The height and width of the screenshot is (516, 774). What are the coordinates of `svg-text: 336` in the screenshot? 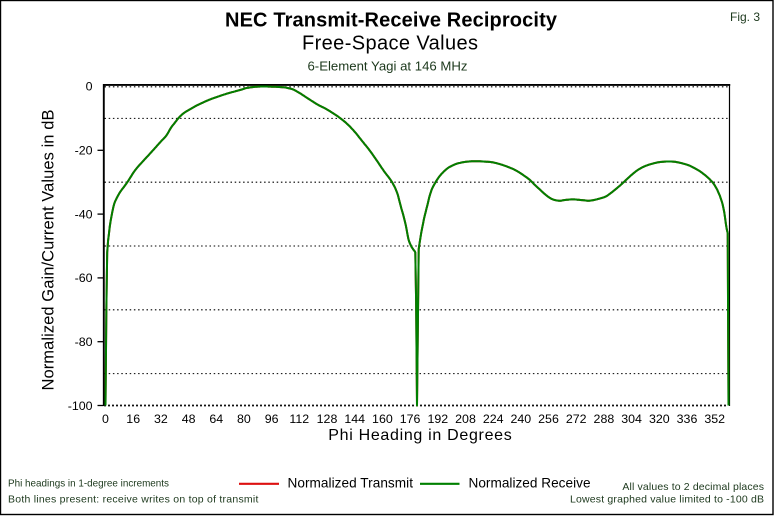 It's located at (687, 419).